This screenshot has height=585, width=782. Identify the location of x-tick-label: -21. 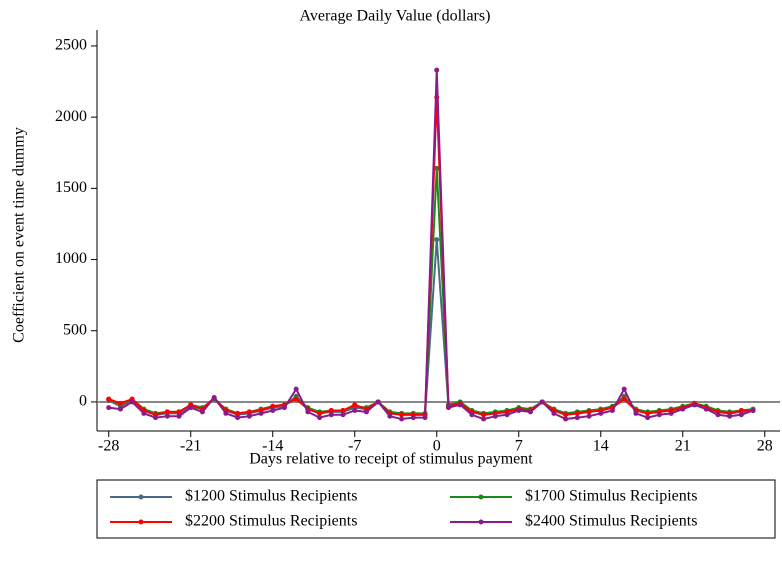
(190, 446).